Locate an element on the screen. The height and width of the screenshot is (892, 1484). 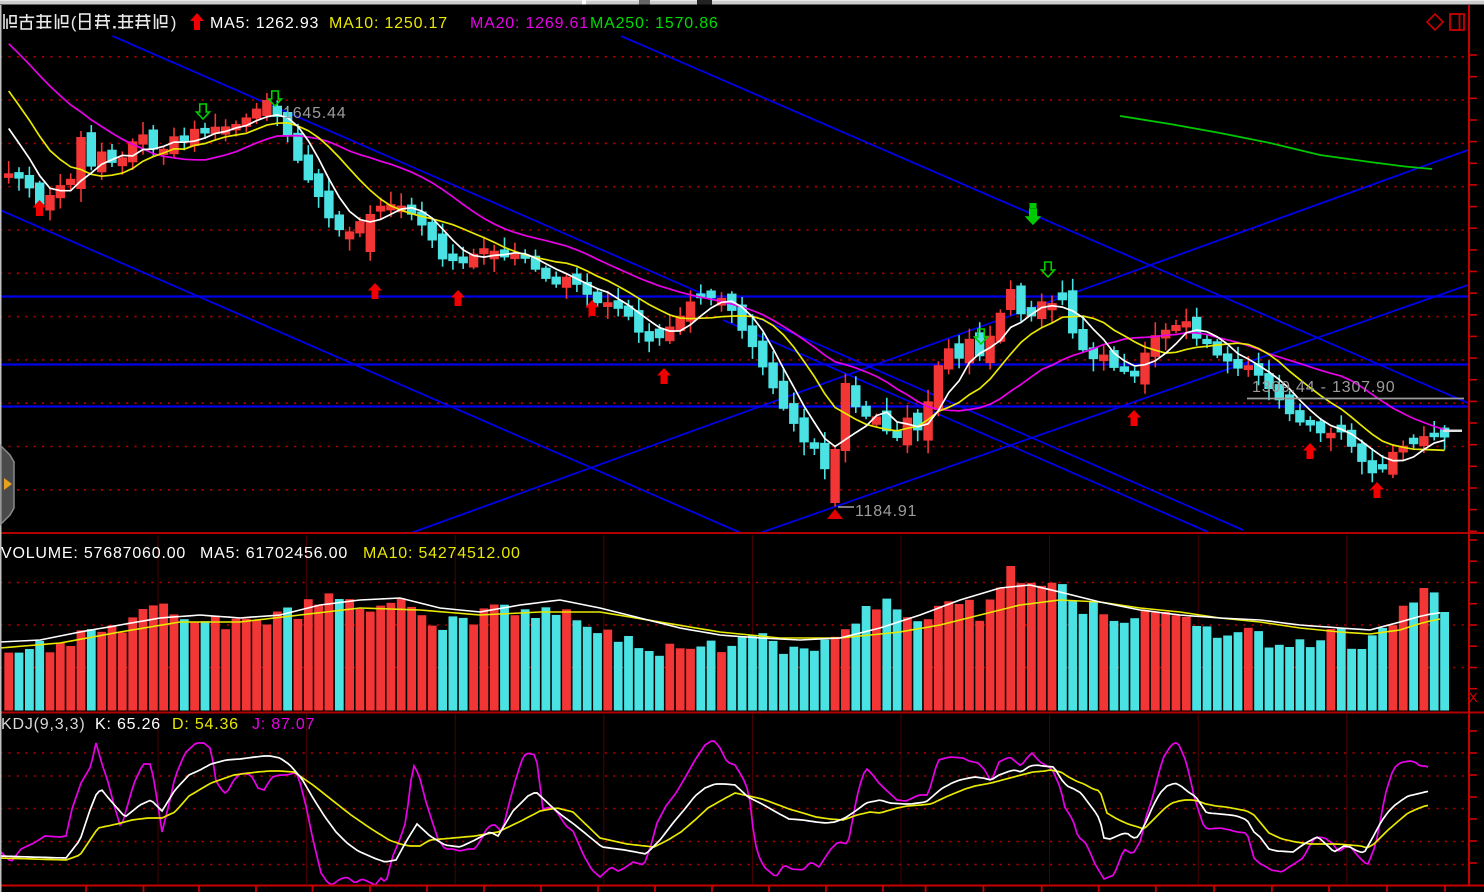
svg-text: VOLUME: 57687060.00 is located at coordinates (93, 553).